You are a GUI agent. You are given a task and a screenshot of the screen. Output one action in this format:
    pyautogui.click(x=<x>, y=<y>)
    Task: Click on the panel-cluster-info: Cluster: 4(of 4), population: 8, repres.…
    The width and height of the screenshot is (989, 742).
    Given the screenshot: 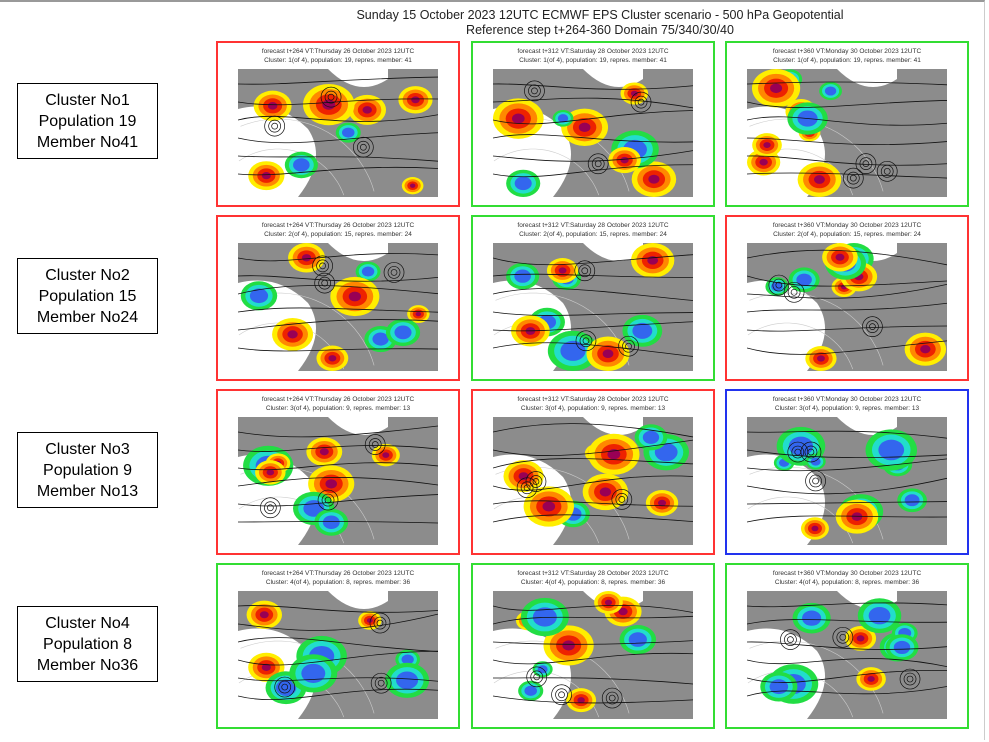 What is the action you would take?
    pyautogui.click(x=847, y=582)
    